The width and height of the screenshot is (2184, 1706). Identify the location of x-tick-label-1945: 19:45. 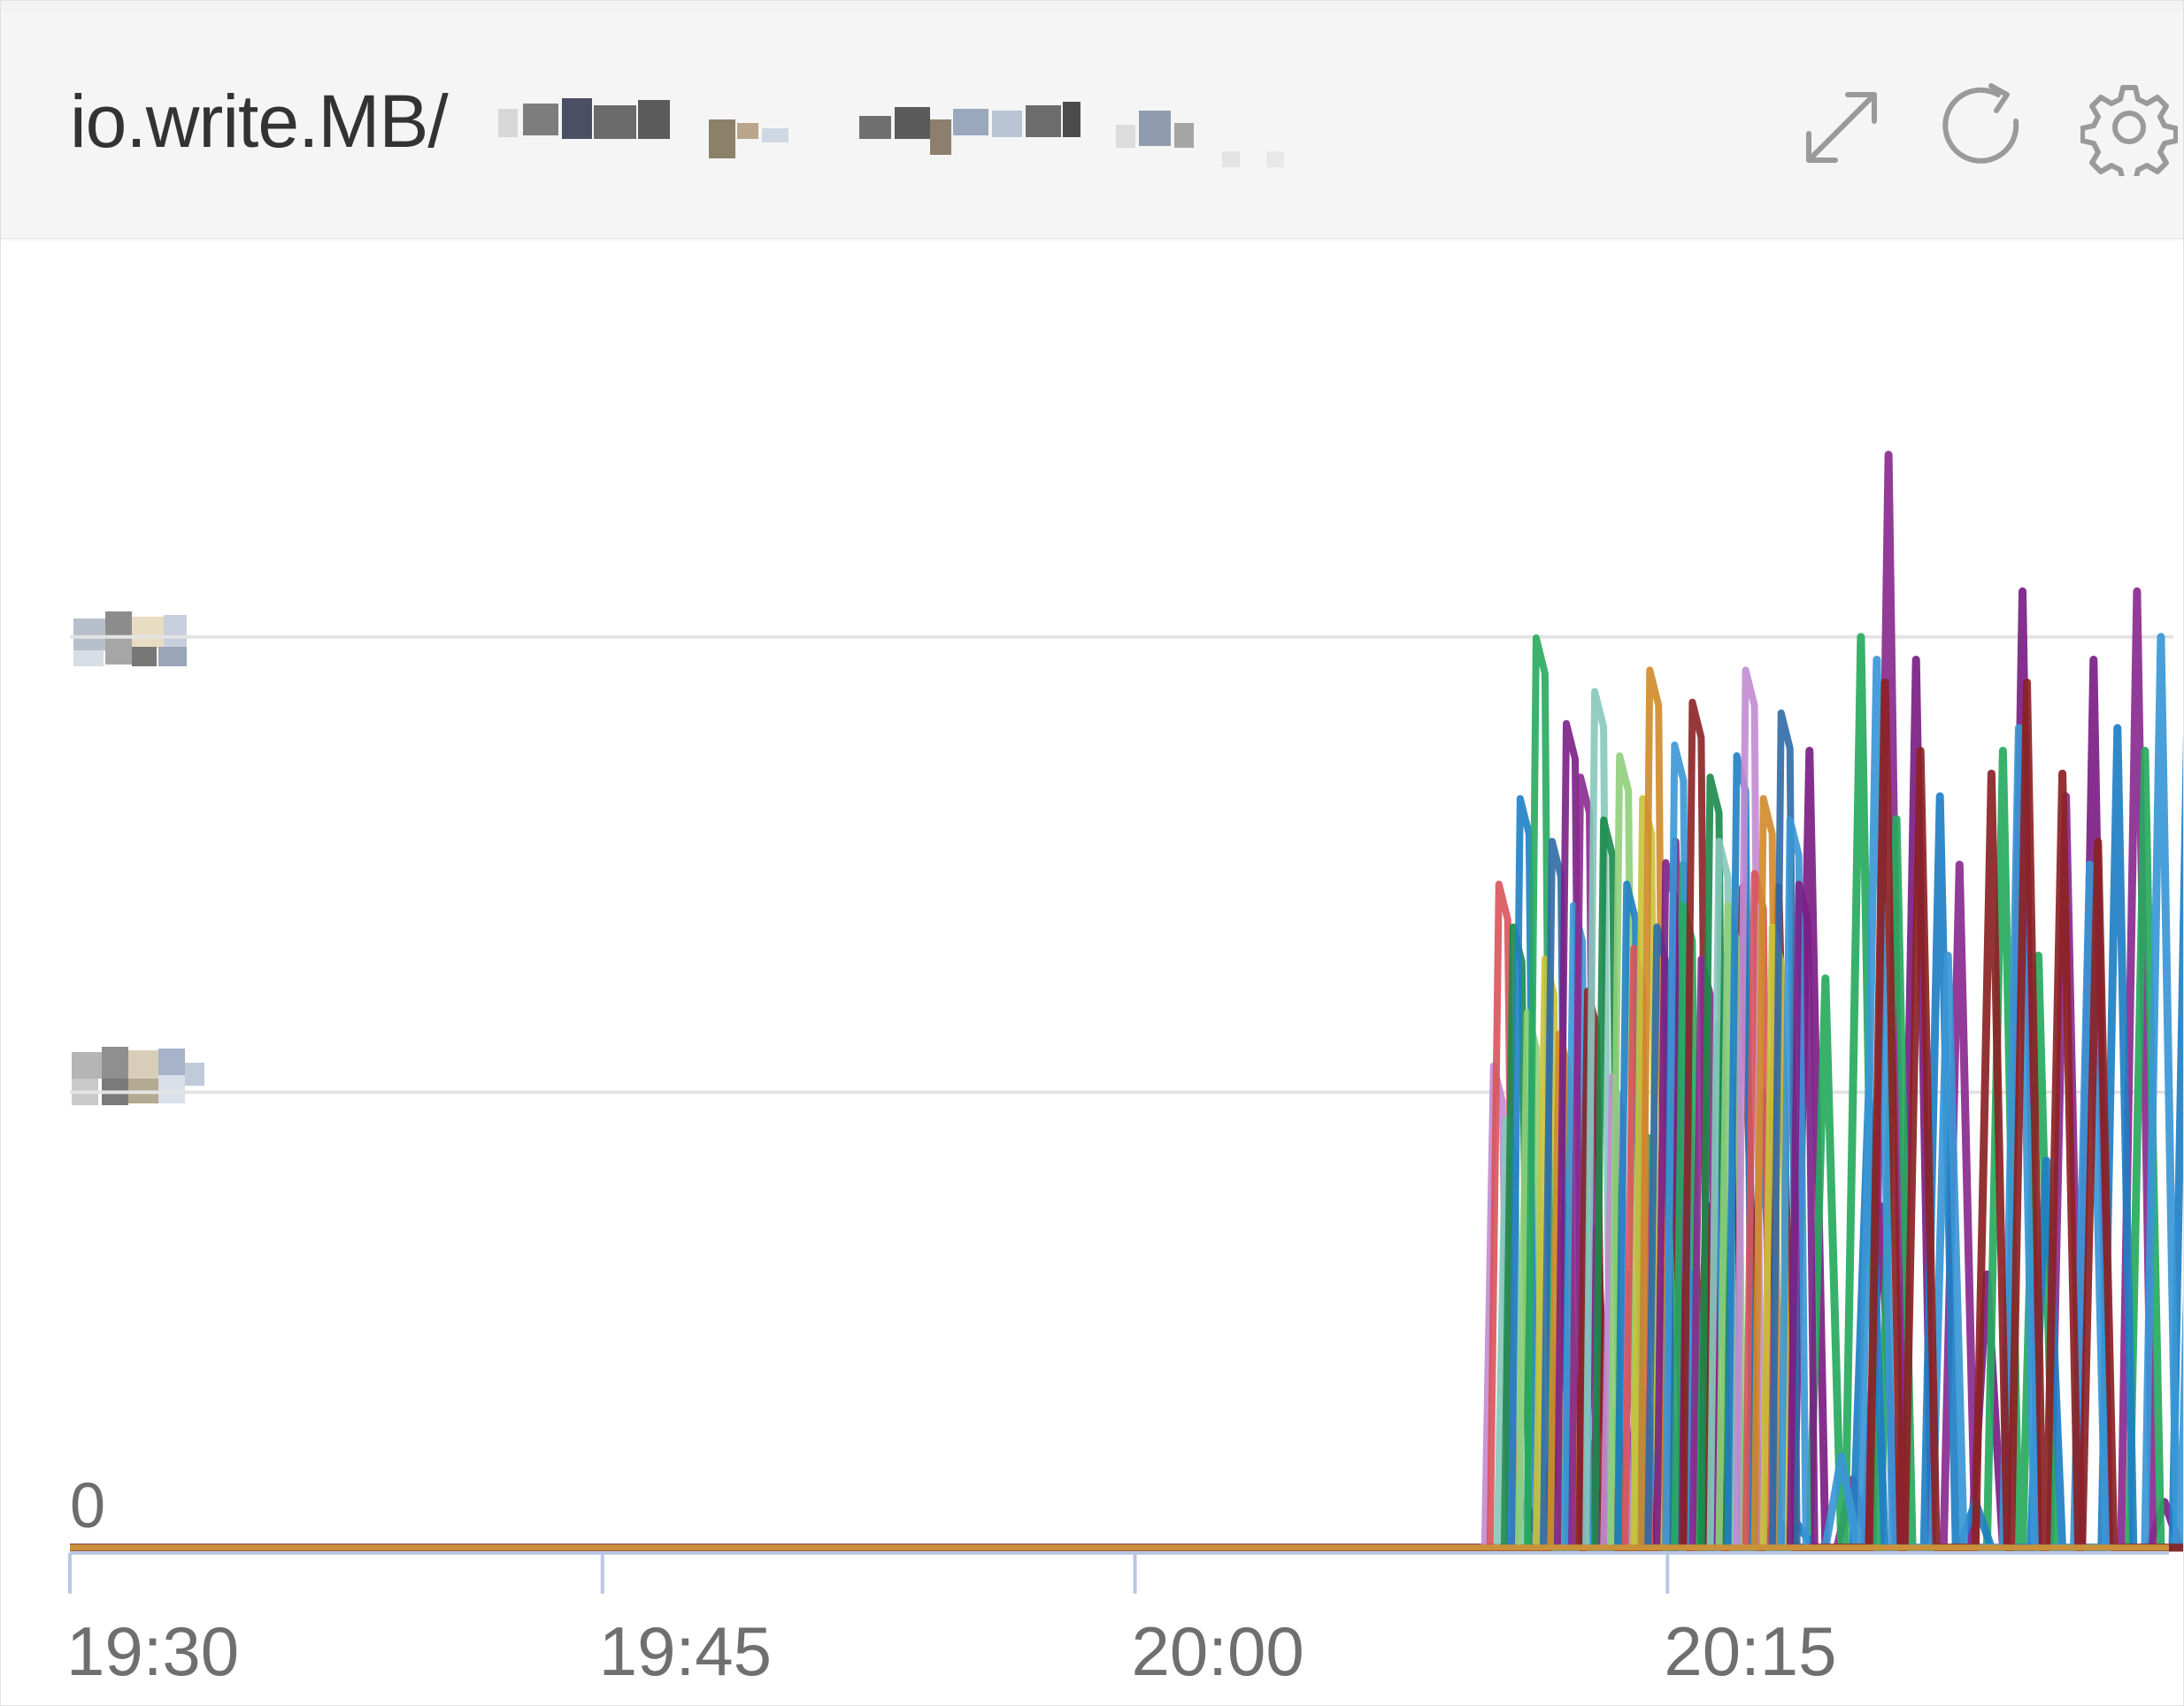
(685, 1651).